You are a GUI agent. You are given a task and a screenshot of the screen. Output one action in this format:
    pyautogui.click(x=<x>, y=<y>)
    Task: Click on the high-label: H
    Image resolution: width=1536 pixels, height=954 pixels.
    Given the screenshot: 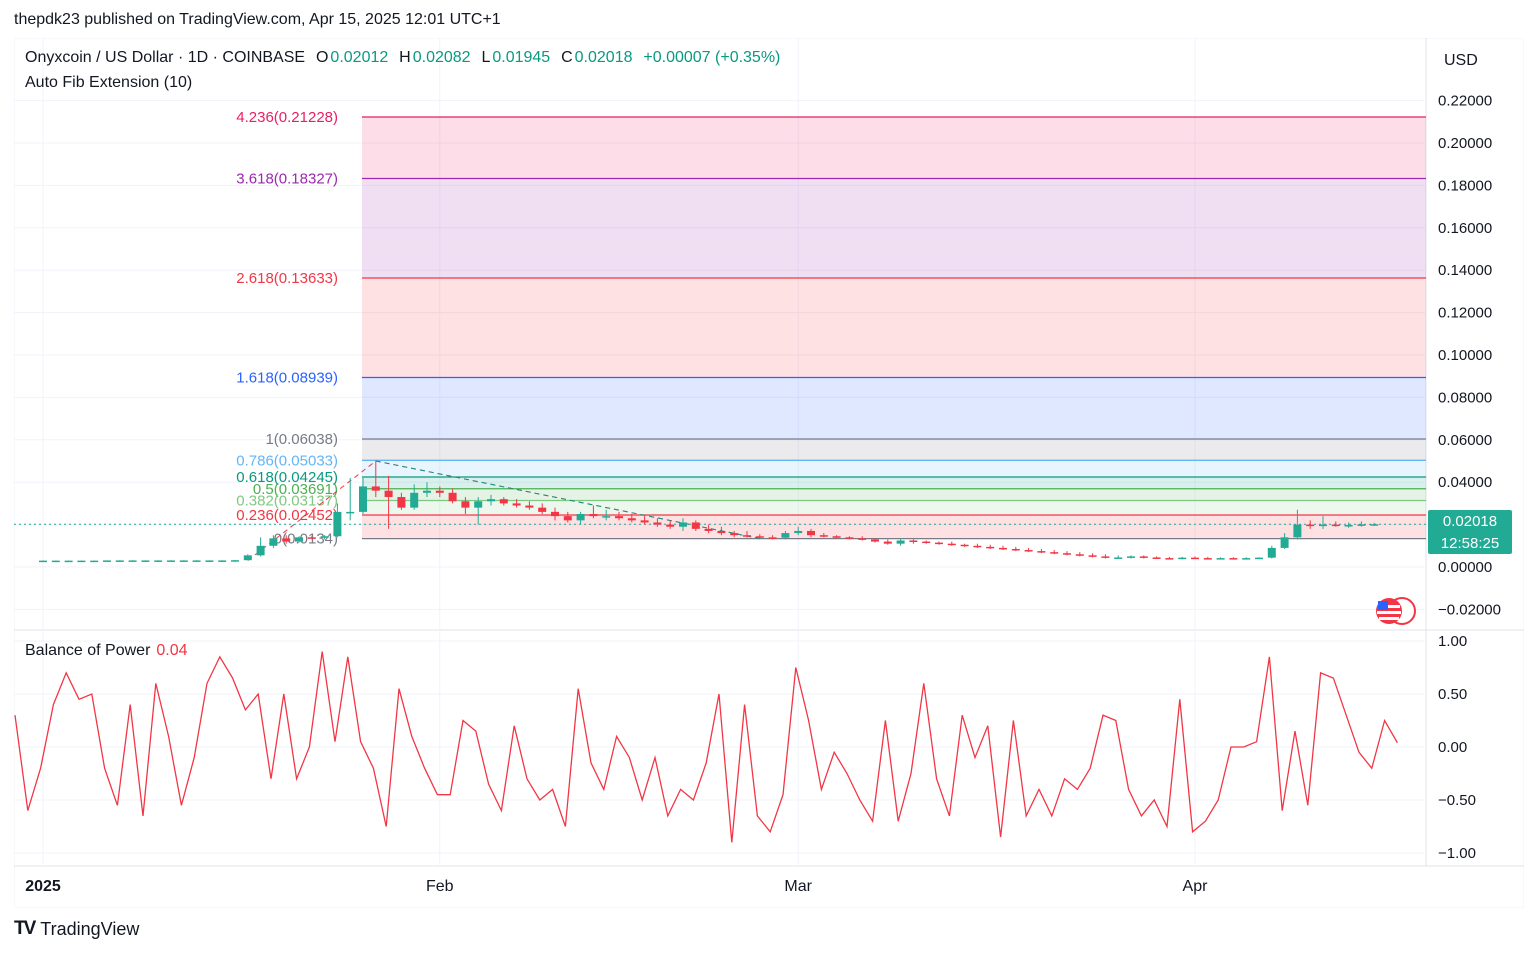 What is the action you would take?
    pyautogui.click(x=405, y=57)
    